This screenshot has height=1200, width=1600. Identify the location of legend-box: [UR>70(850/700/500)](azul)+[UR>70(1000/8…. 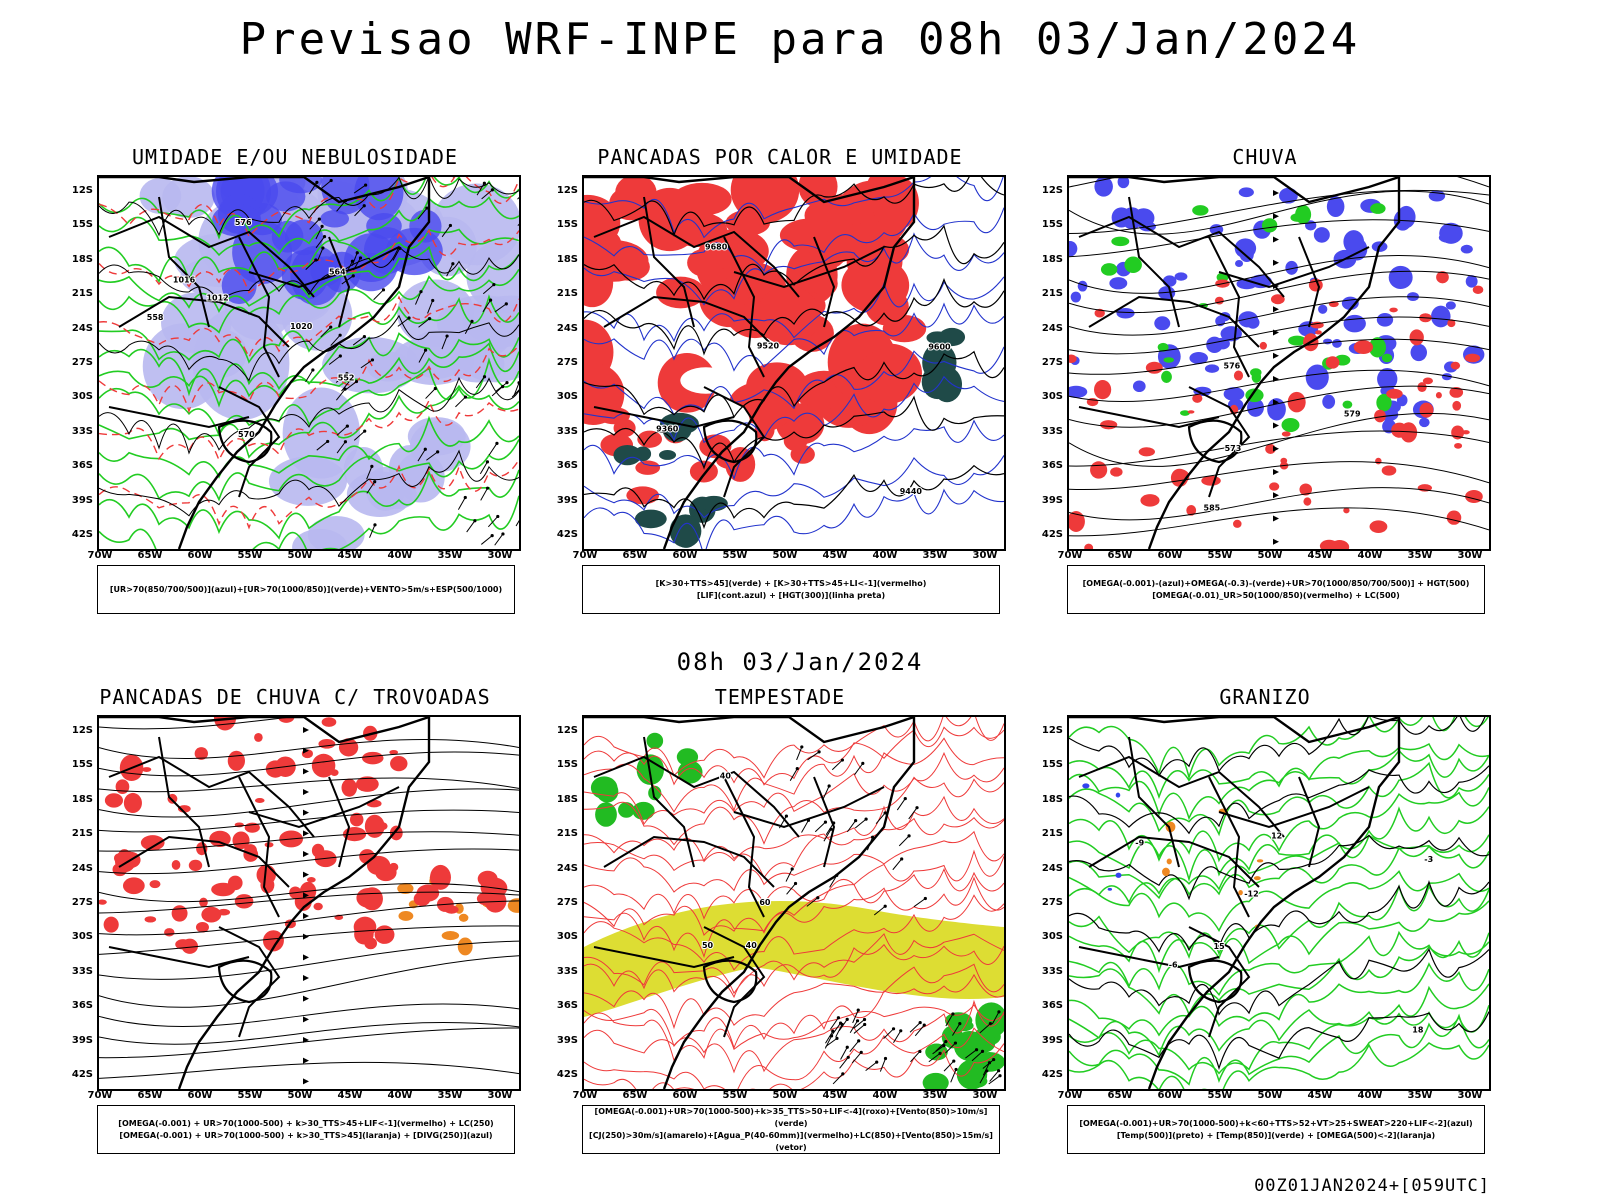
(306, 589).